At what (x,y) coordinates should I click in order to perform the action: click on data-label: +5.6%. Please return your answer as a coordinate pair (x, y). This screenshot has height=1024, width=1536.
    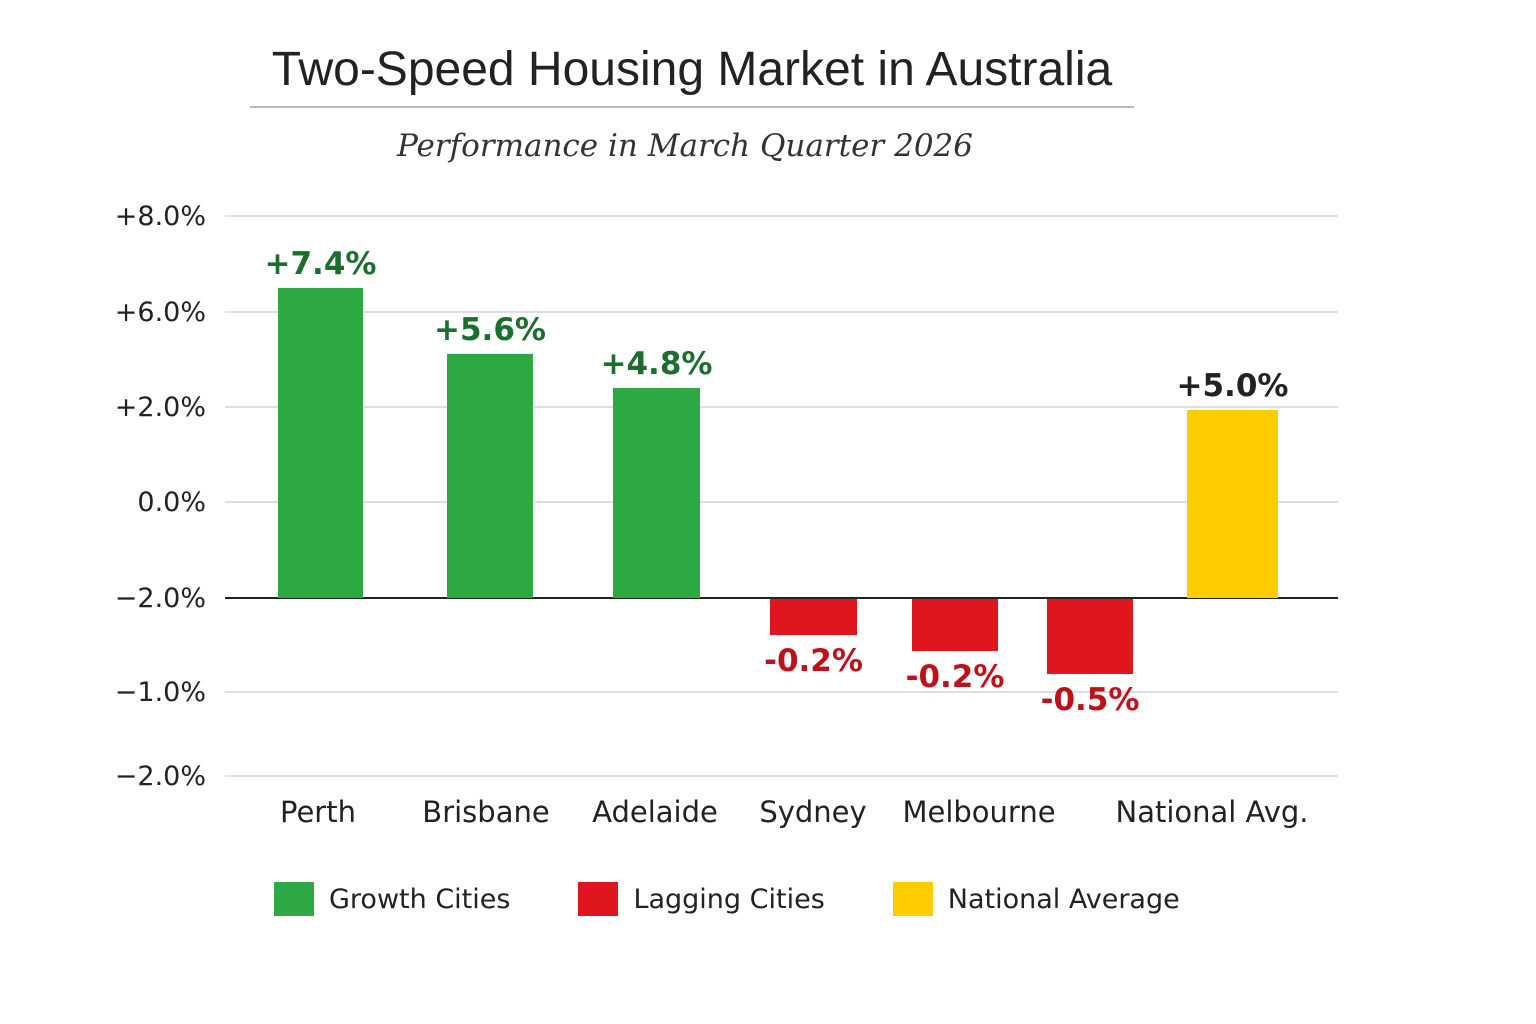
    Looking at the image, I should click on (490, 330).